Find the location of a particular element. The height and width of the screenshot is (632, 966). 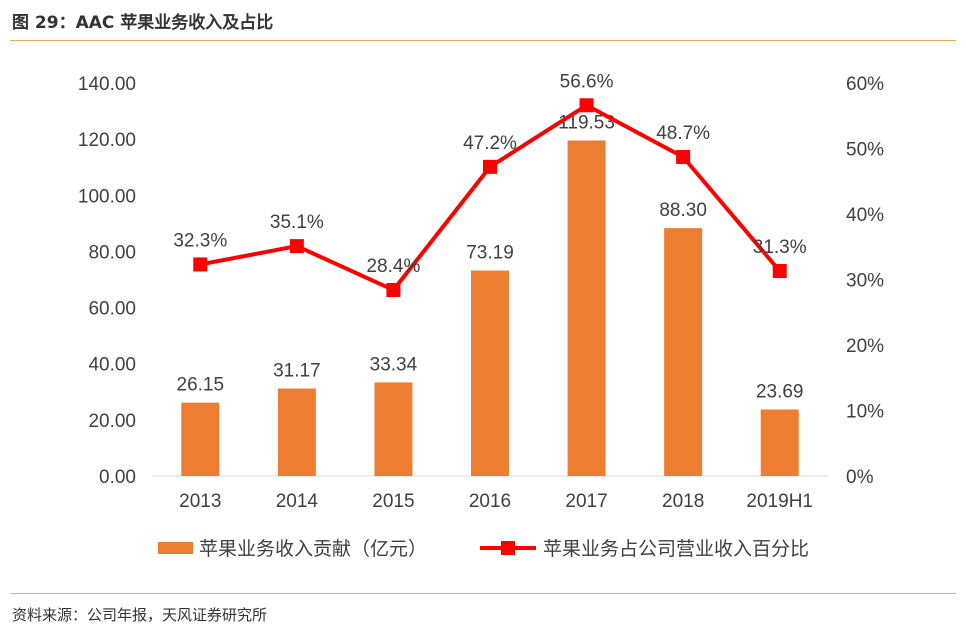

left-axis-tick-label: 0.00 is located at coordinates (117, 477).